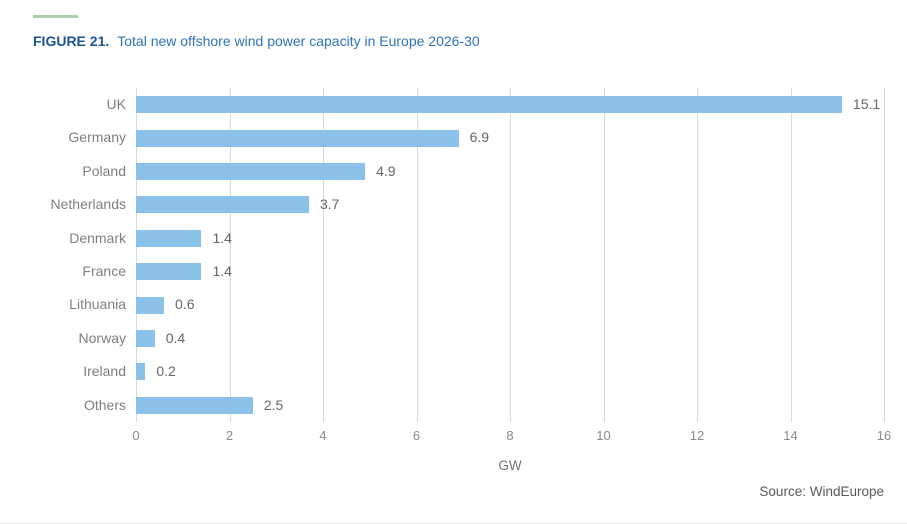 The image size is (907, 524). What do you see at coordinates (104, 404) in the screenshot?
I see `category-label-others: Others` at bounding box center [104, 404].